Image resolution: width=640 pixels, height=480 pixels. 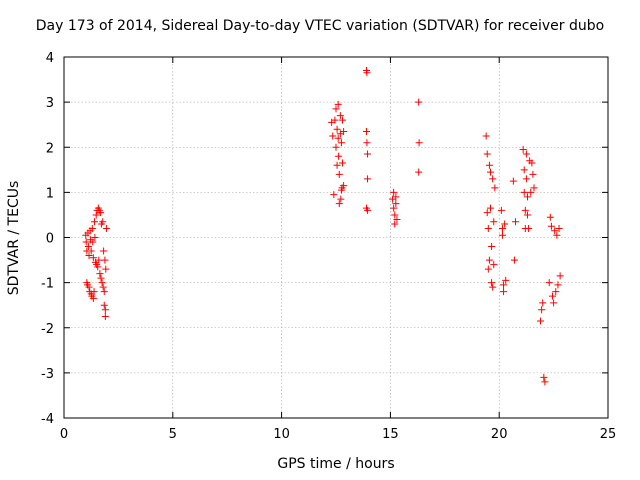 I want to click on y-tick-label: 4, so click(x=50, y=58).